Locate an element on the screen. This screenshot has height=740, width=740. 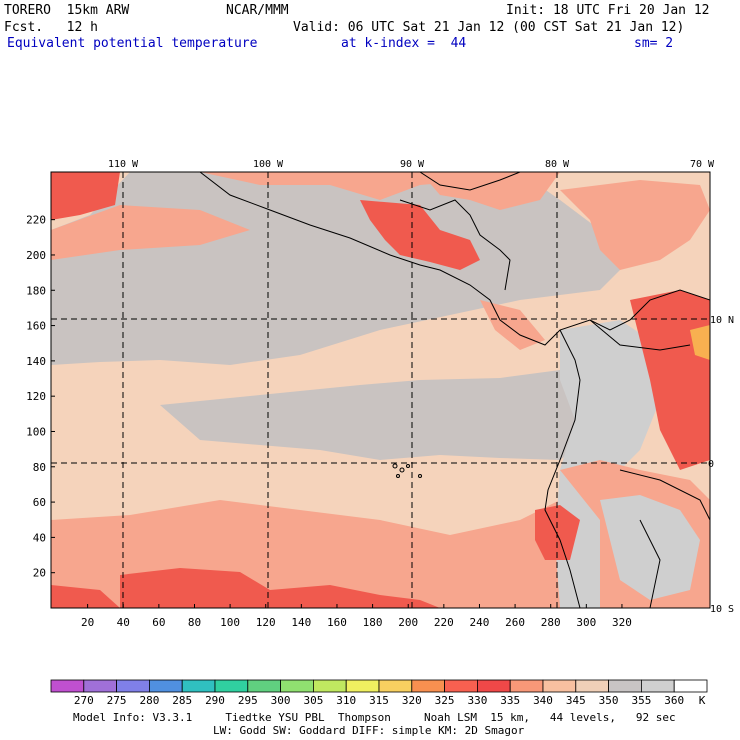
y-tick-label: 180 is located at coordinates (36, 290).